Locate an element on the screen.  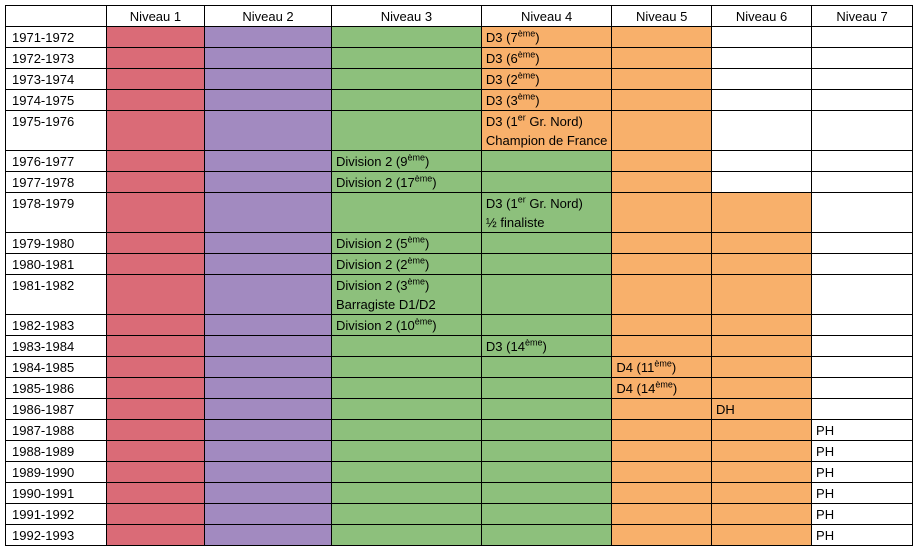
result-line: Division 2 (3ème) is located at coordinates (406, 285).